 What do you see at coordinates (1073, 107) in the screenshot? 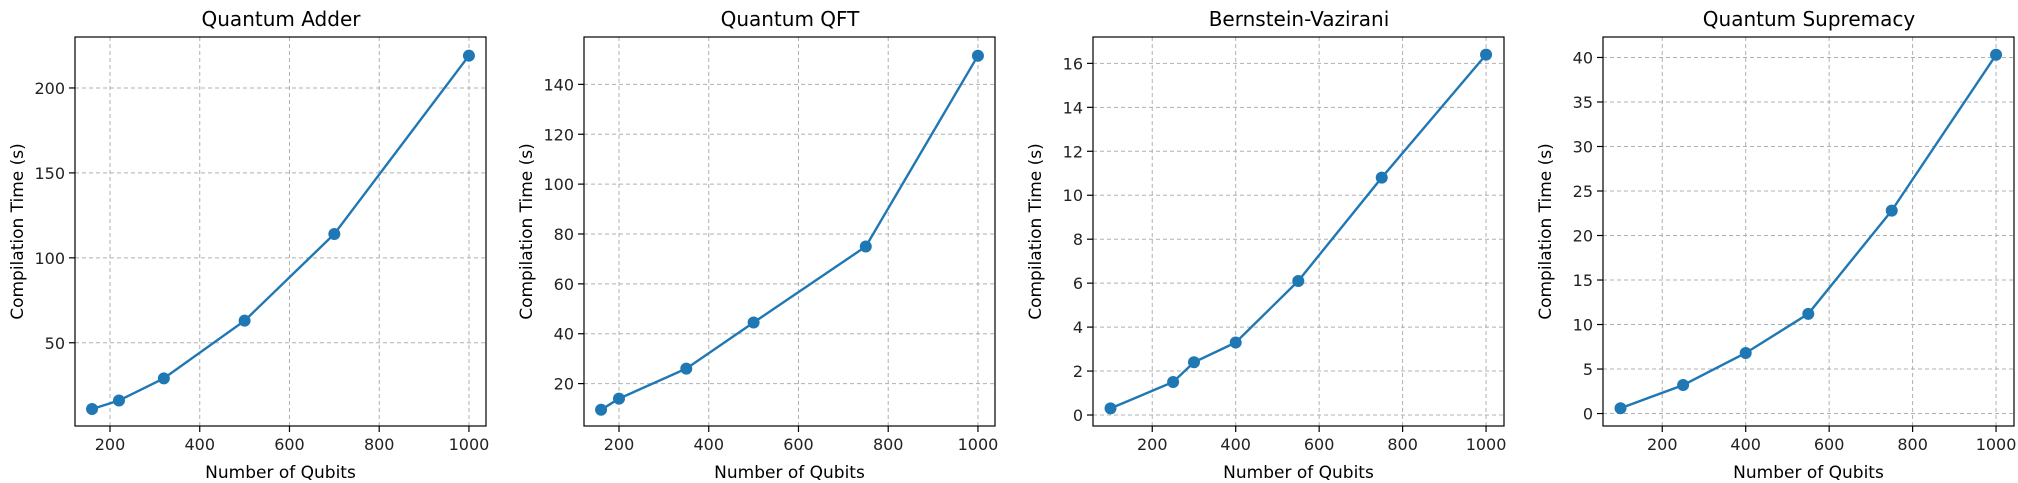
I see `y-tick-label: 14` at bounding box center [1073, 107].